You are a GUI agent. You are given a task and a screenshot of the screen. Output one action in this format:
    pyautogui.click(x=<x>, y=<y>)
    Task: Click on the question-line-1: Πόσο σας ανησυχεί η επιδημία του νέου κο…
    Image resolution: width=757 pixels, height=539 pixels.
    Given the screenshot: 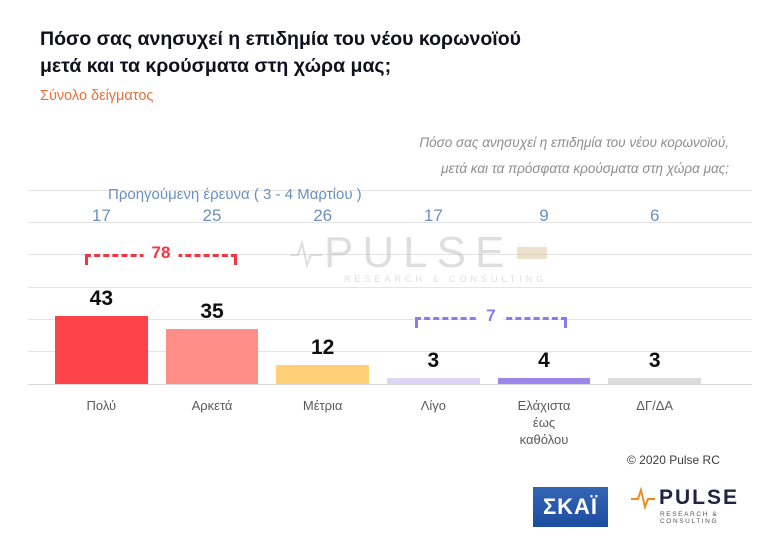 What is the action you would take?
    pyautogui.click(x=574, y=142)
    